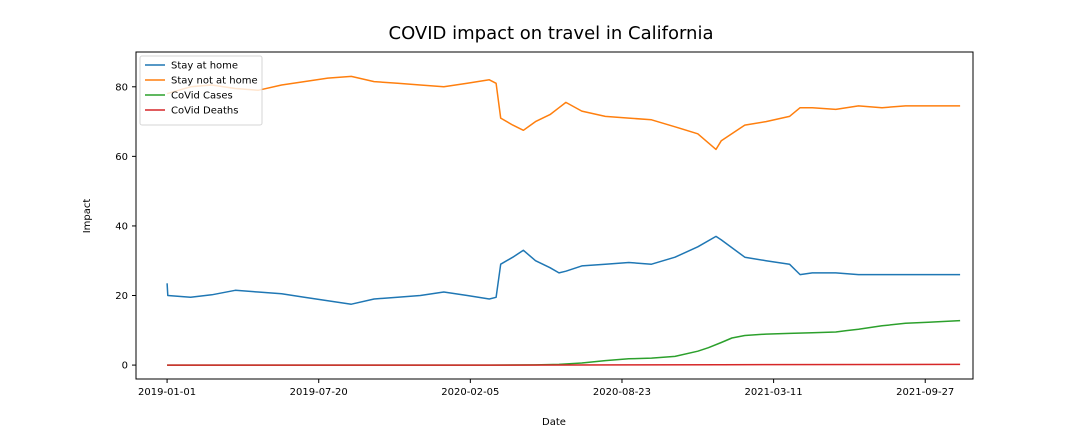  Describe the element at coordinates (563, 270) in the screenshot. I see `series-line-stay-at-home` at that location.